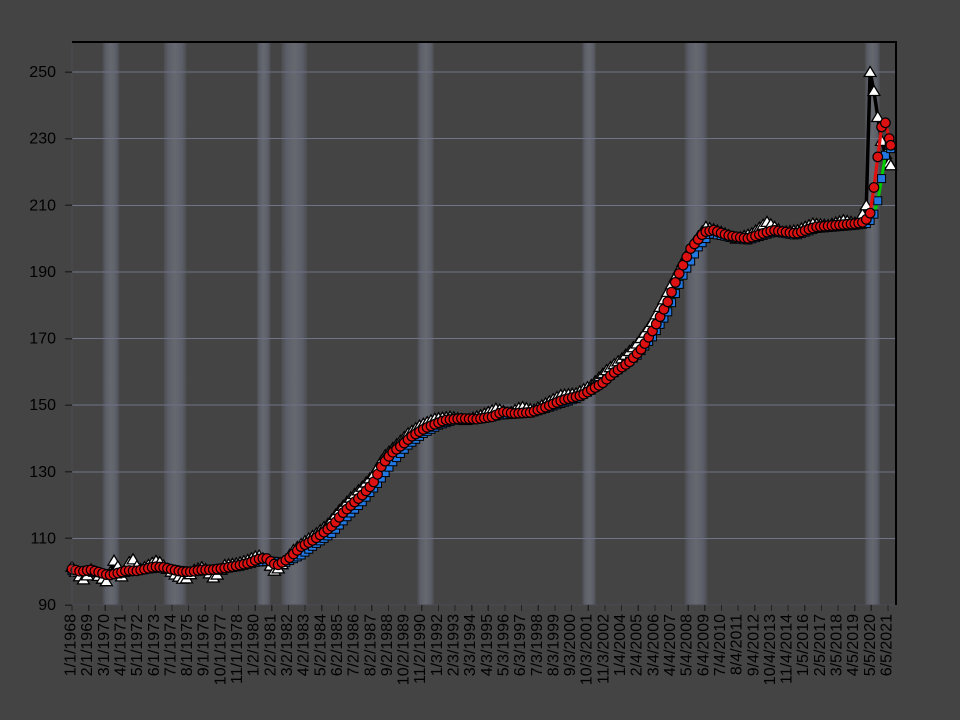  Describe the element at coordinates (154, 645) in the screenshot. I see `x-tick-label: 6/1/1973` at that location.